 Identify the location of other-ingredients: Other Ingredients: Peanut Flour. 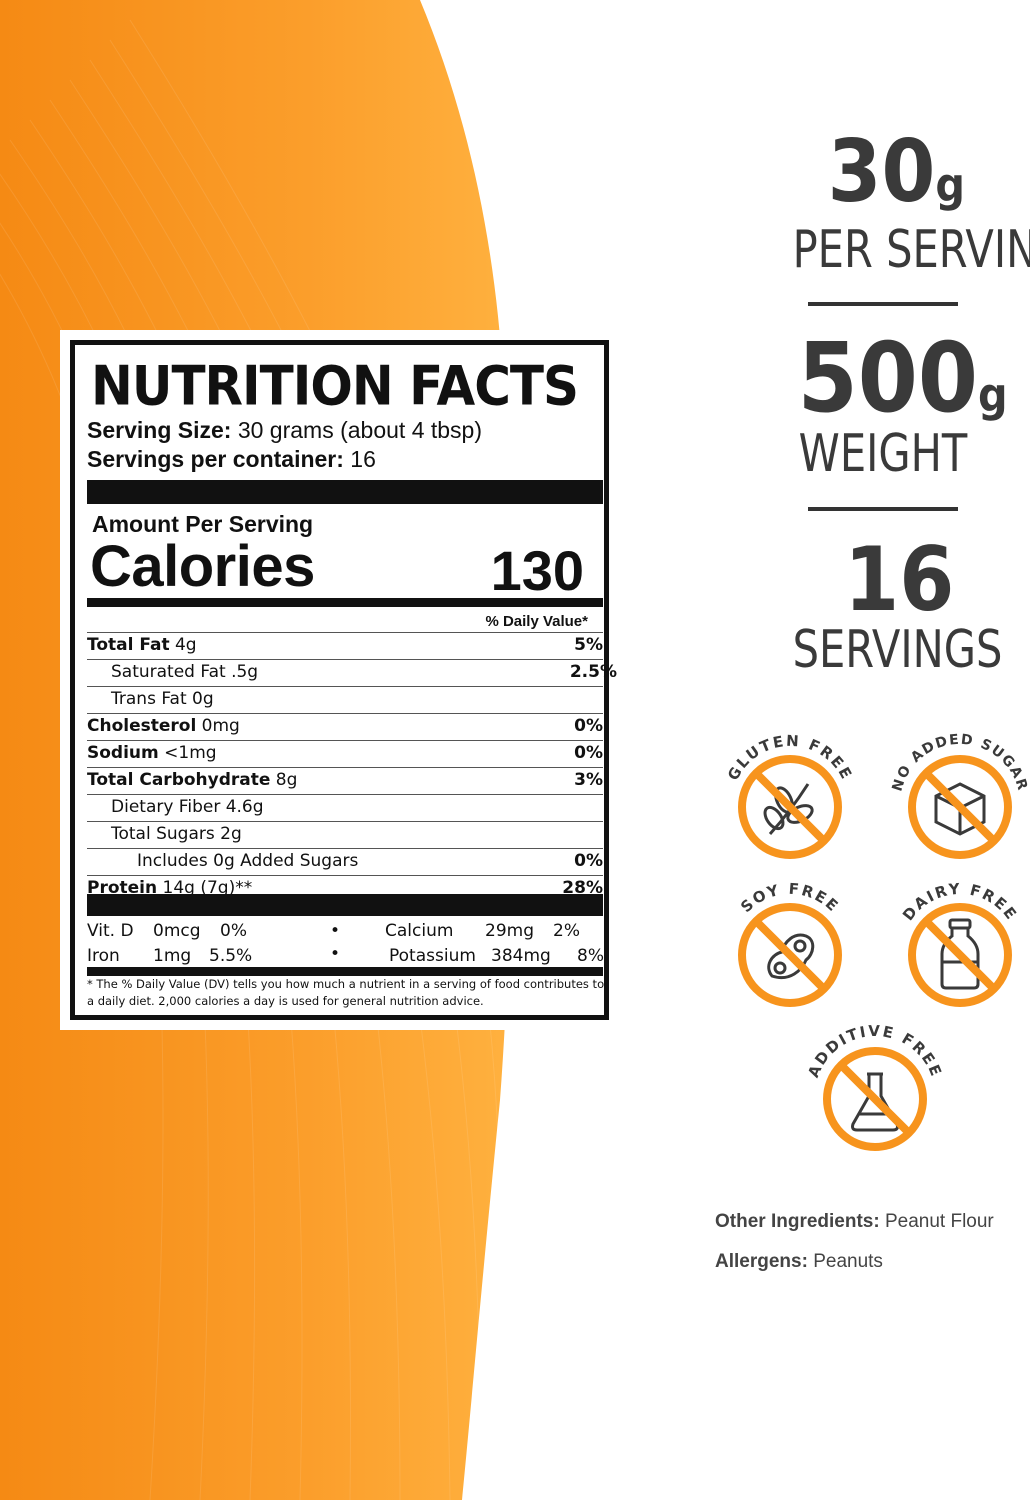
(854, 1222).